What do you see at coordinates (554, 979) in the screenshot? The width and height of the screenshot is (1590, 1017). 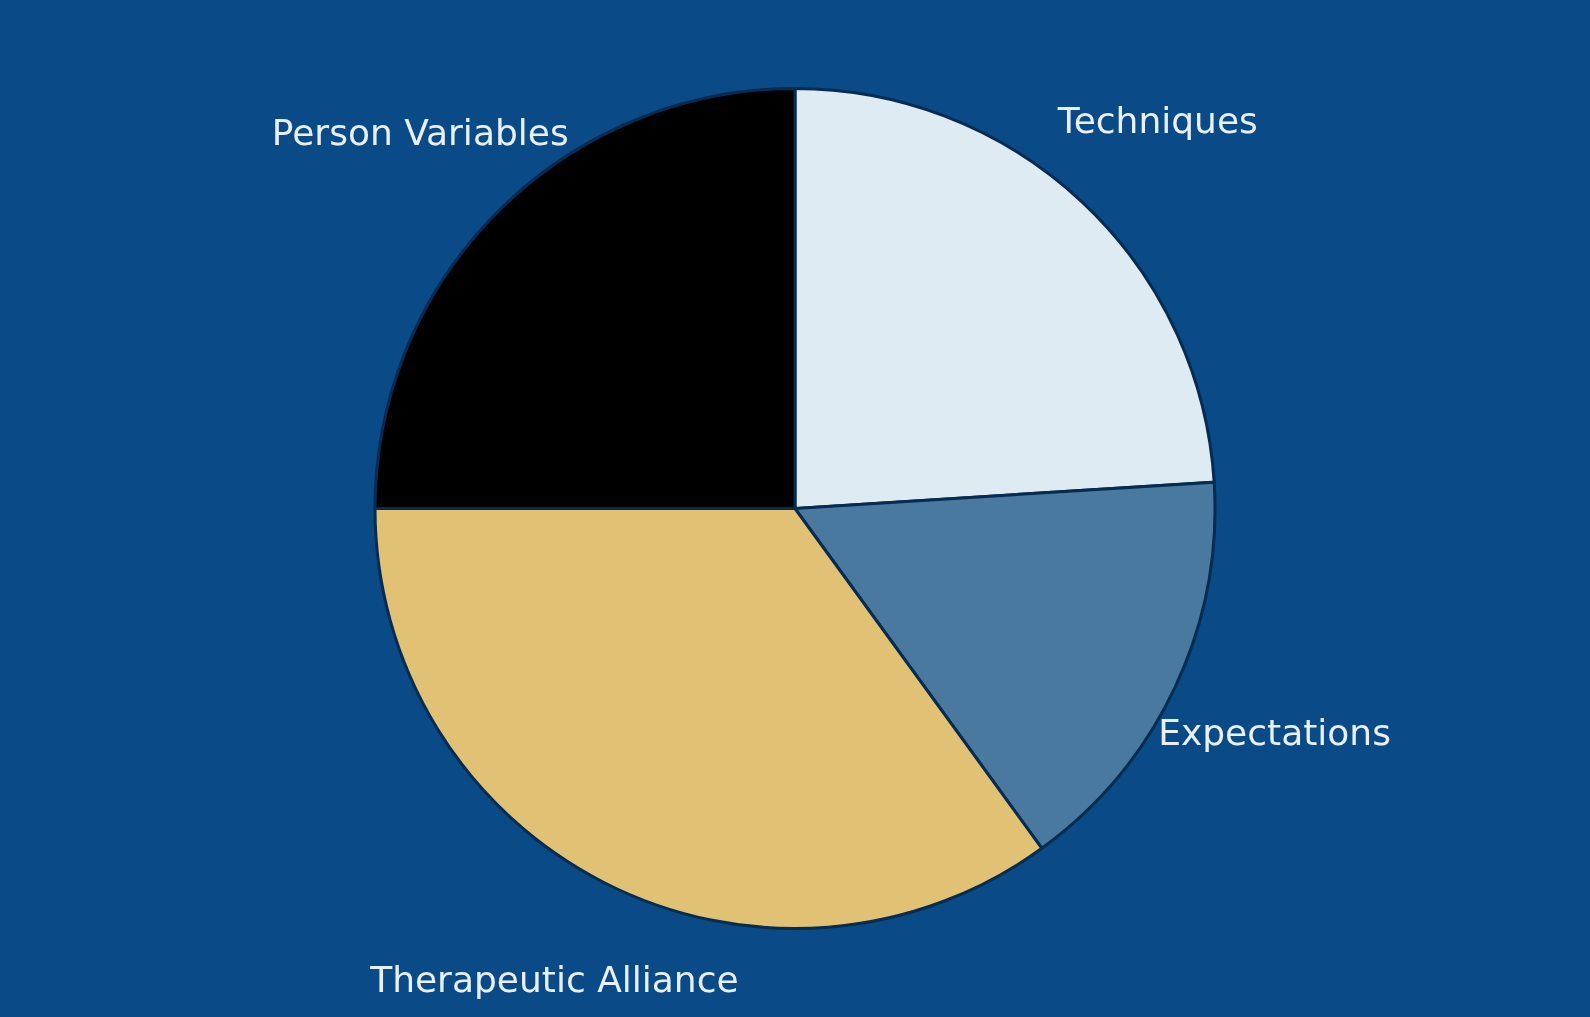 I see `slice-label: Therapeutic Alliance` at bounding box center [554, 979].